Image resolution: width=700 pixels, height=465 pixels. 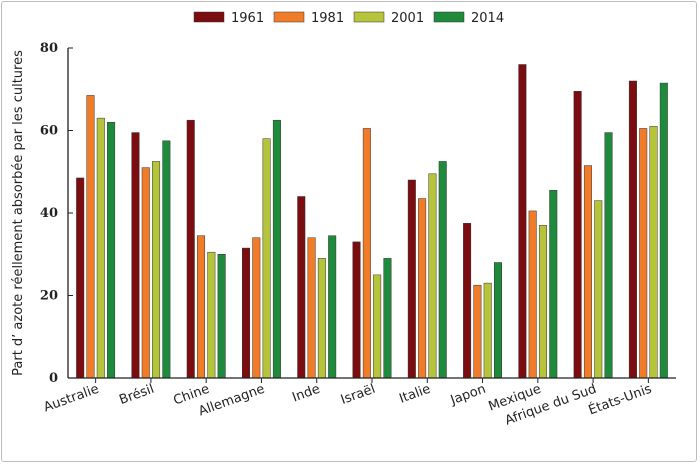 What do you see at coordinates (487, 18) in the screenshot?
I see `legend-label: 2014` at bounding box center [487, 18].